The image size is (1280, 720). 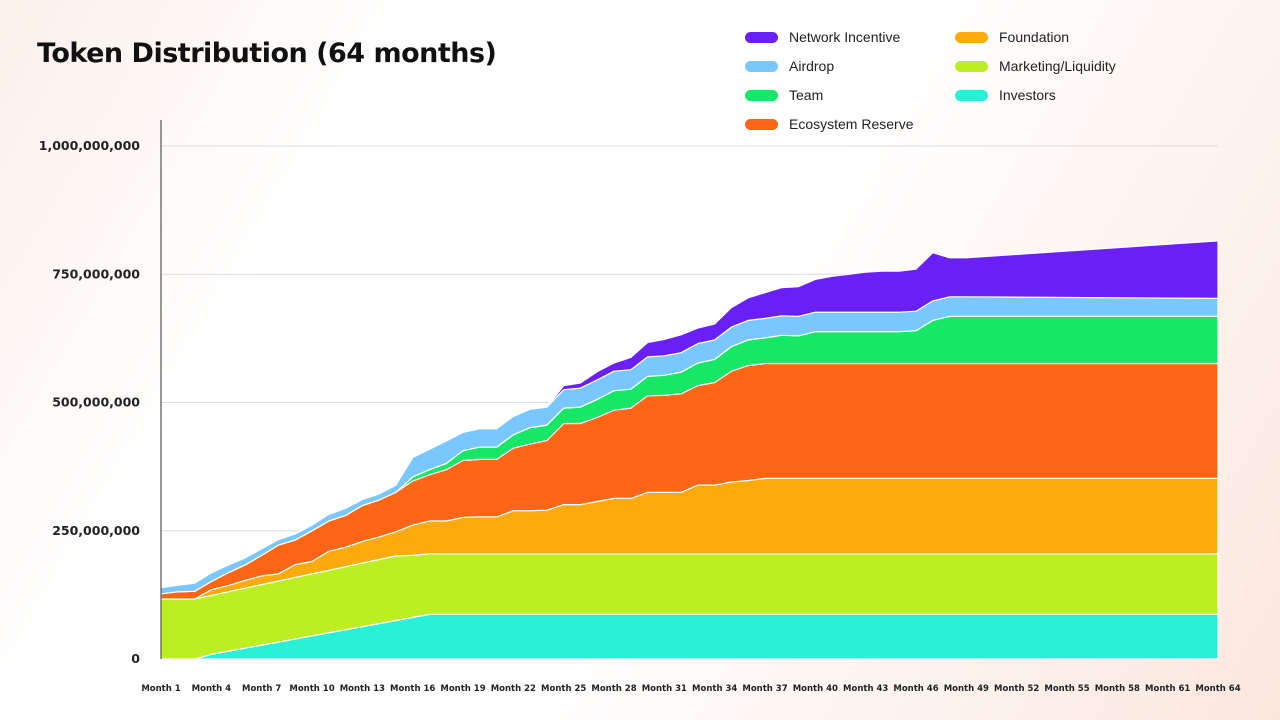 I want to click on y-tick-label: 250,000,000, so click(x=96, y=530).